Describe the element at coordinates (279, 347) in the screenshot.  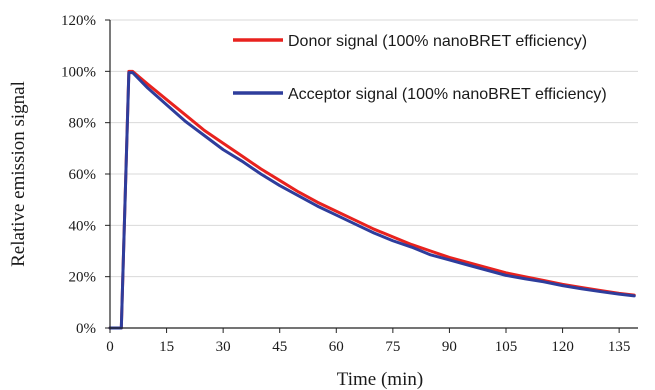
I see `x-tick-label: 45` at that location.